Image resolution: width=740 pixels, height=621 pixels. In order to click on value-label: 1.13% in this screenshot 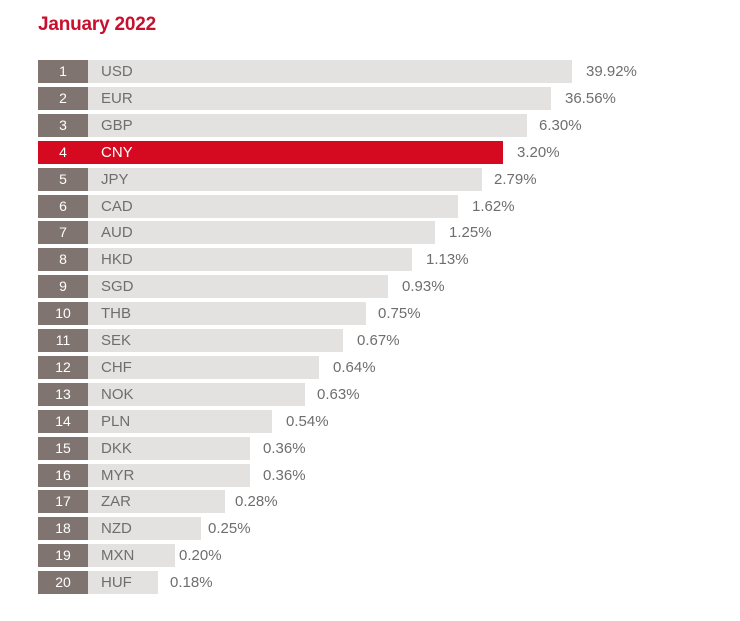, I will do `click(447, 260)`.